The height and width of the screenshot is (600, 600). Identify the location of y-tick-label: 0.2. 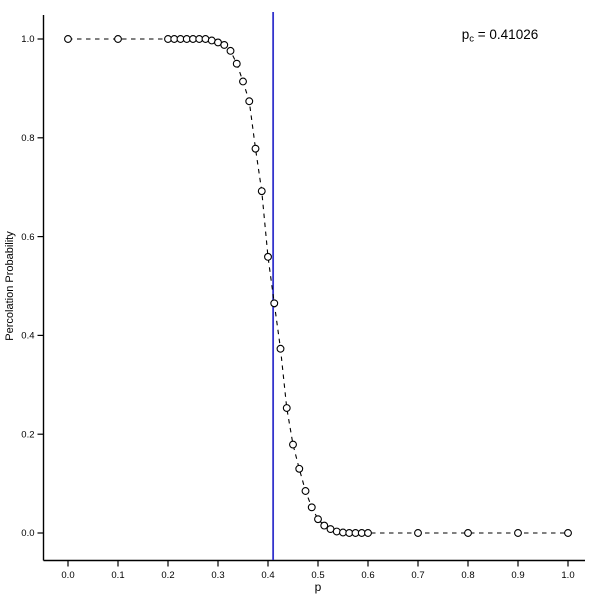
(27, 434).